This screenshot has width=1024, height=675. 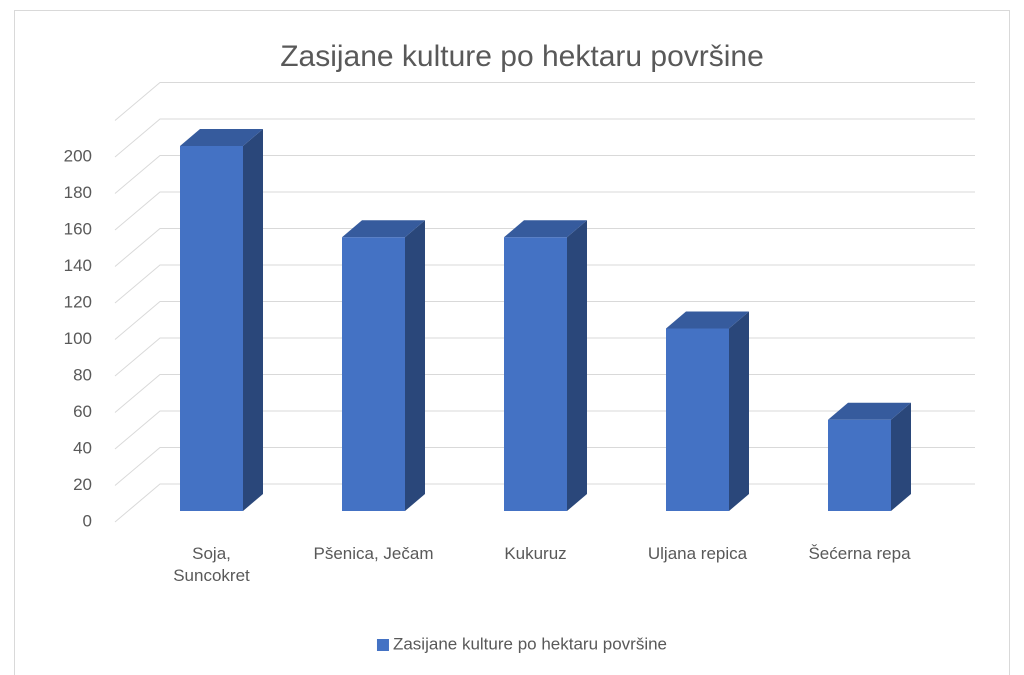 What do you see at coordinates (544, 101) in the screenshot?
I see `plot-ceiling` at bounding box center [544, 101].